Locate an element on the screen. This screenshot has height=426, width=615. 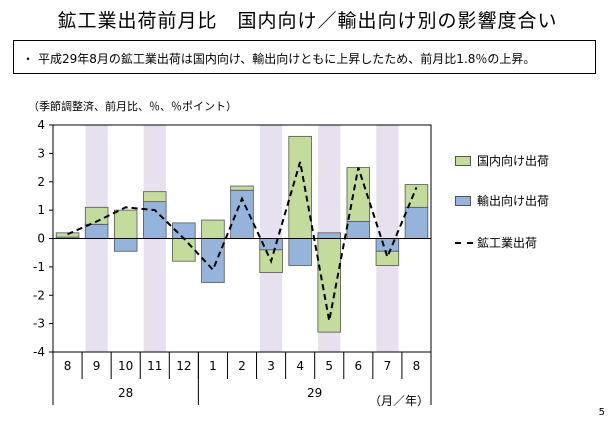
y-tick-label: 1 is located at coordinates (41, 210).